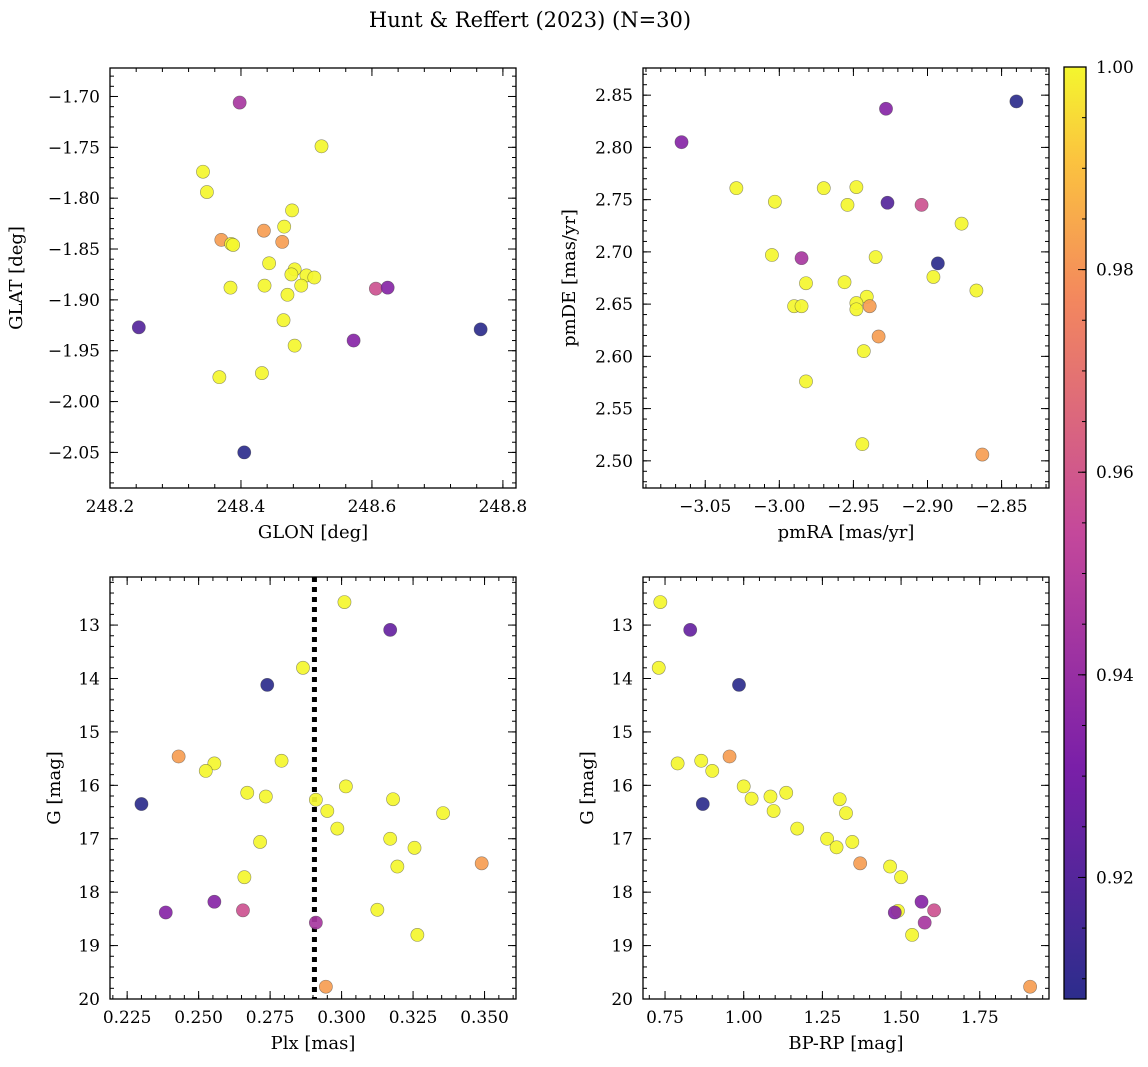 This screenshot has height=1067, width=1148. Describe the element at coordinates (622, 733) in the screenshot. I see `y-tick-label: 15` at that location.